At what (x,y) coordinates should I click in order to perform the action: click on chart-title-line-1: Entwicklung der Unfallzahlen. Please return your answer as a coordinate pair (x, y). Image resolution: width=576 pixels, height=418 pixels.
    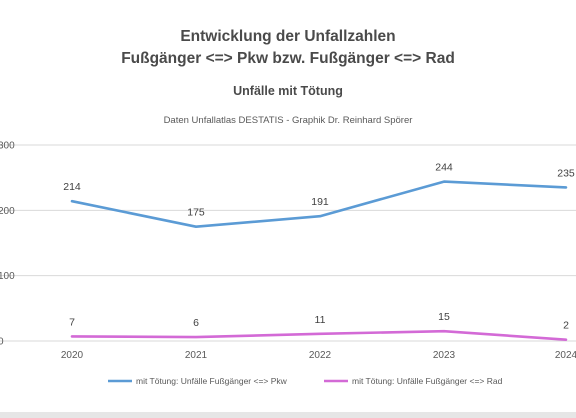
    Looking at the image, I should click on (287, 36).